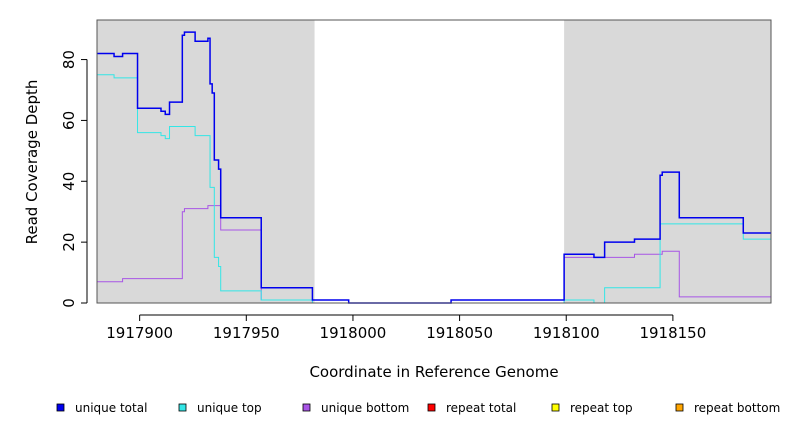  I want to click on x-tick-label: 1918150, so click(672, 333).